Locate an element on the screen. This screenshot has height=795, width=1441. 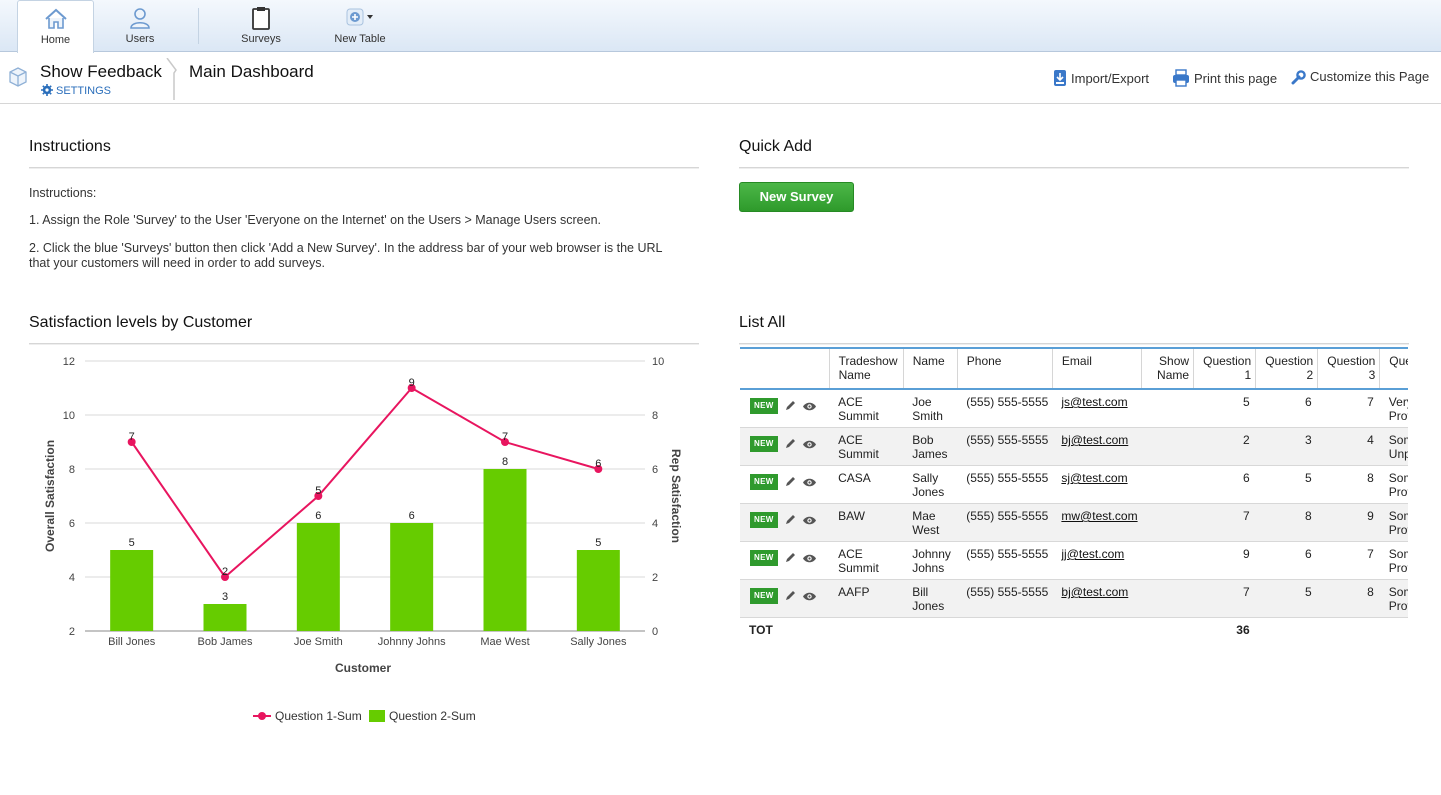
cell-question-2: 6 is located at coordinates (1286, 408).